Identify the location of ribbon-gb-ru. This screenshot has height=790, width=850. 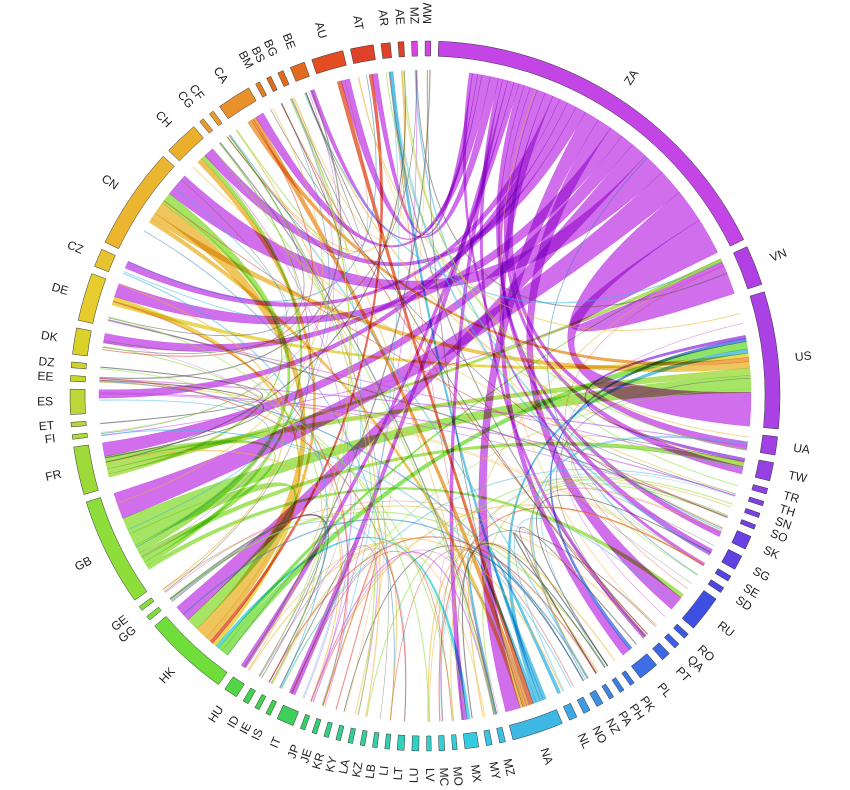
(415, 543).